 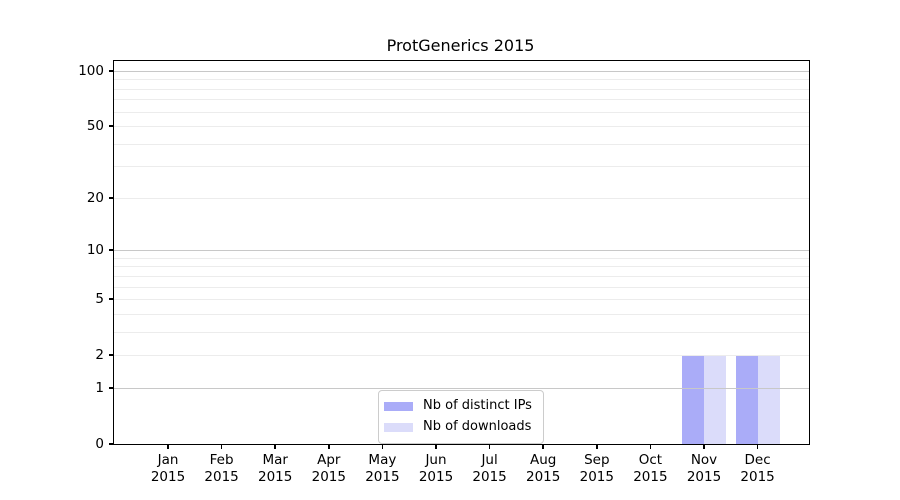 I want to click on x-tick-label: May 2015, so click(x=382, y=468).